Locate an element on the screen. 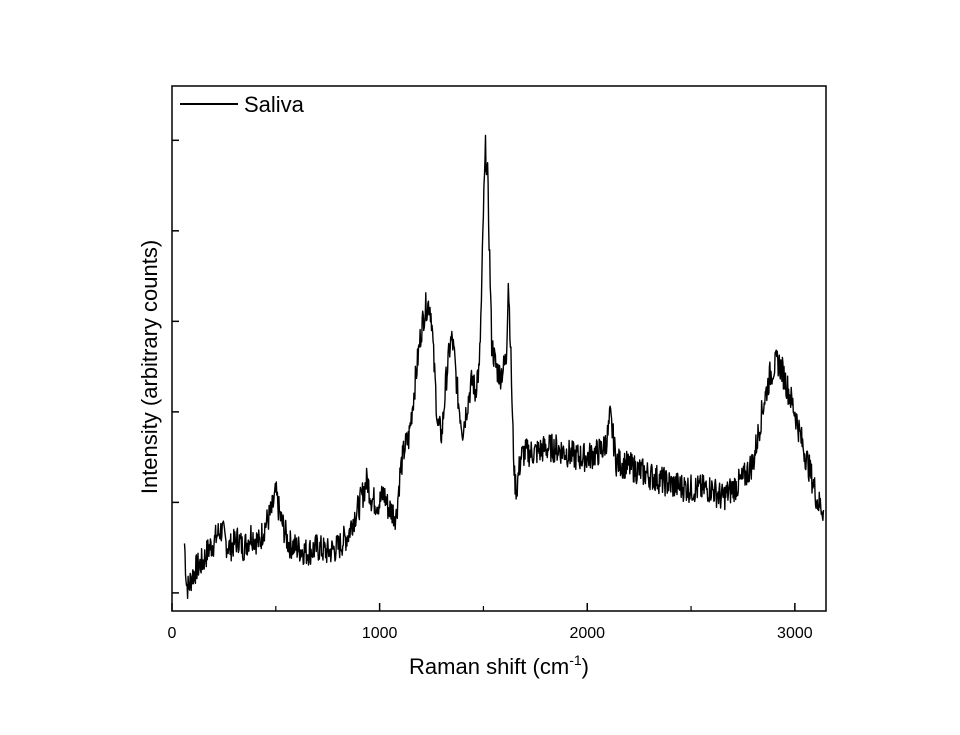 The height and width of the screenshot is (735, 960). x-tick-label: 0 is located at coordinates (172, 633).